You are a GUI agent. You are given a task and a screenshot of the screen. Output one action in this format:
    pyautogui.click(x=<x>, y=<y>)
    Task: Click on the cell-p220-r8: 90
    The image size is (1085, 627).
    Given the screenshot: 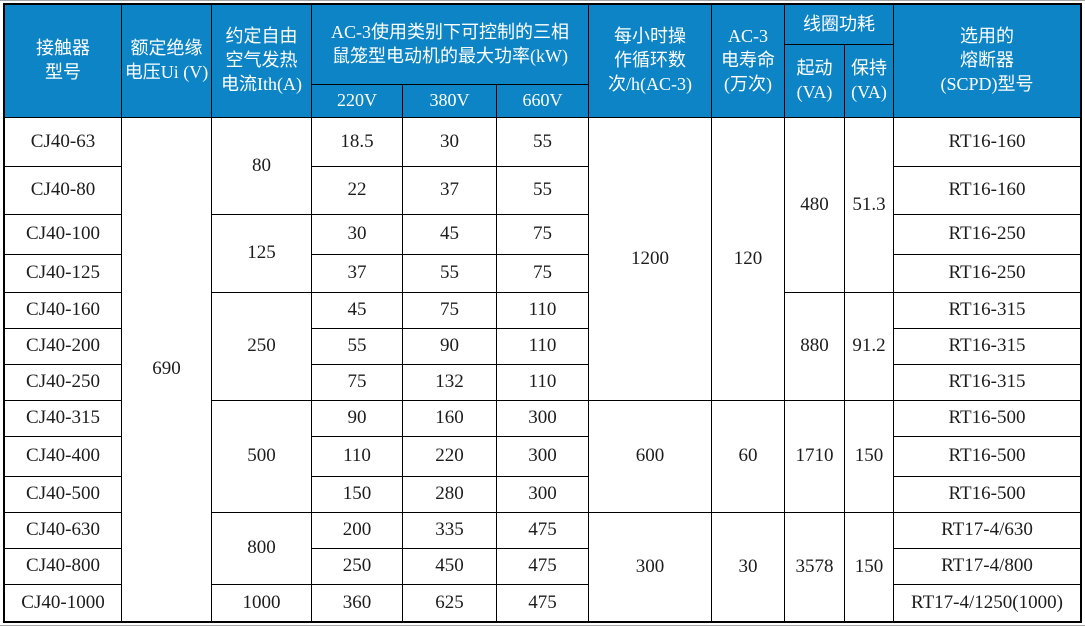 What is the action you would take?
    pyautogui.click(x=357, y=419)
    